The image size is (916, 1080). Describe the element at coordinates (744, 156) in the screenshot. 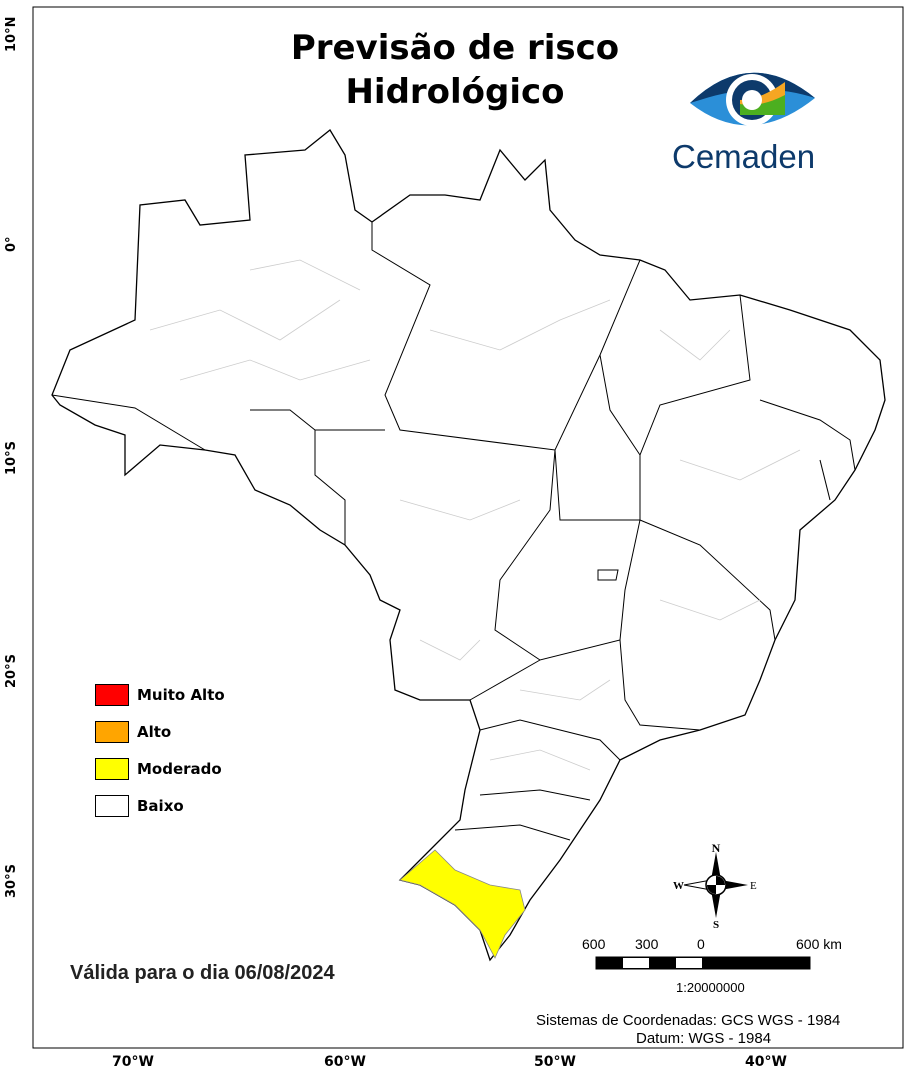

I see `logo-text: Cemaden` at that location.